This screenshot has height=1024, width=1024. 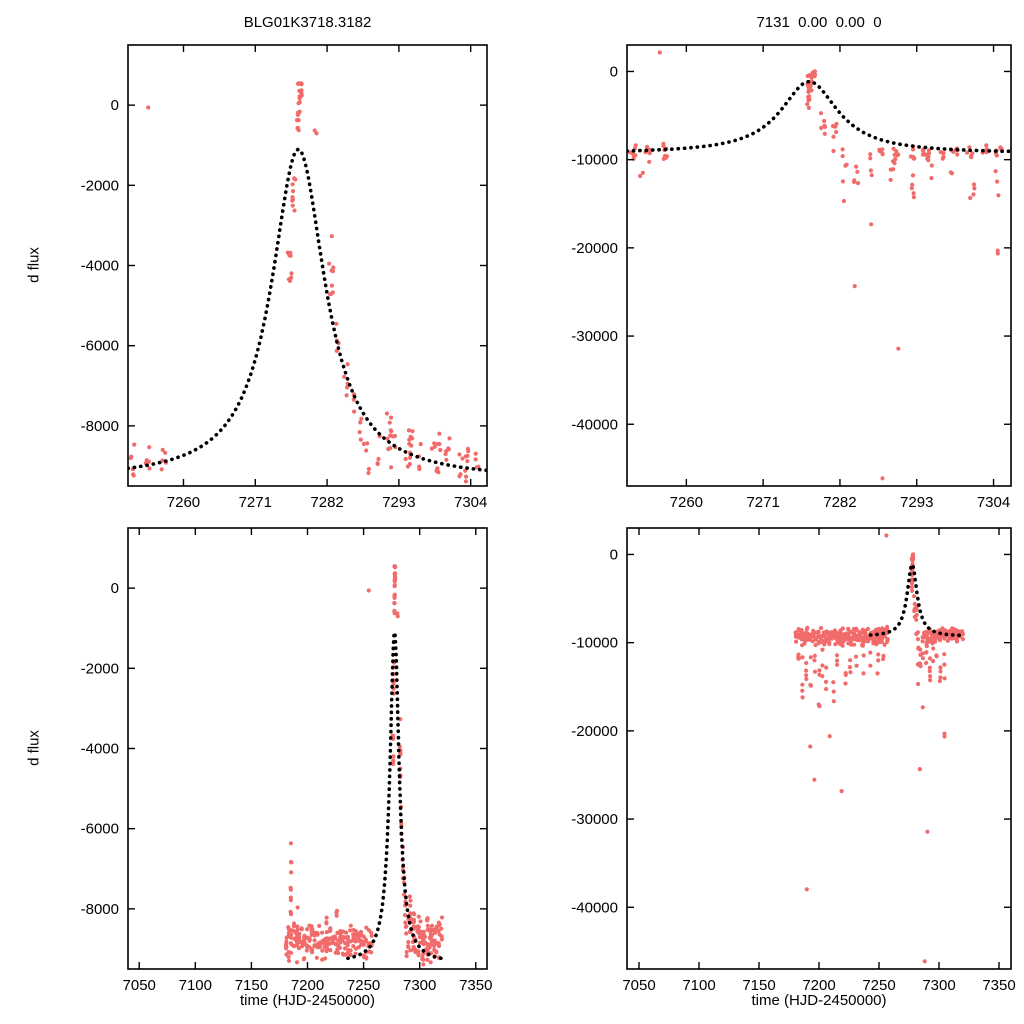 I want to click on panel-title-object-id: BLG01K3718.3182, so click(x=307, y=22).